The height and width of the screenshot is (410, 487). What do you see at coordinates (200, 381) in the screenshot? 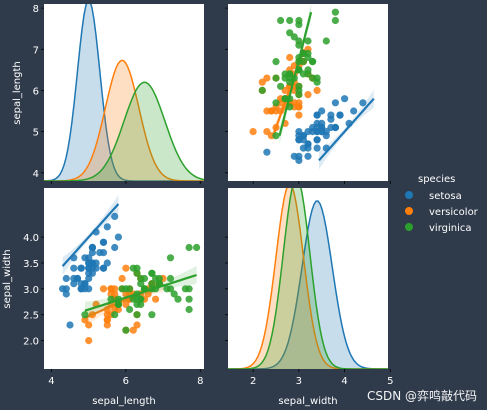
I see `x-tick-label: 8` at bounding box center [200, 381].